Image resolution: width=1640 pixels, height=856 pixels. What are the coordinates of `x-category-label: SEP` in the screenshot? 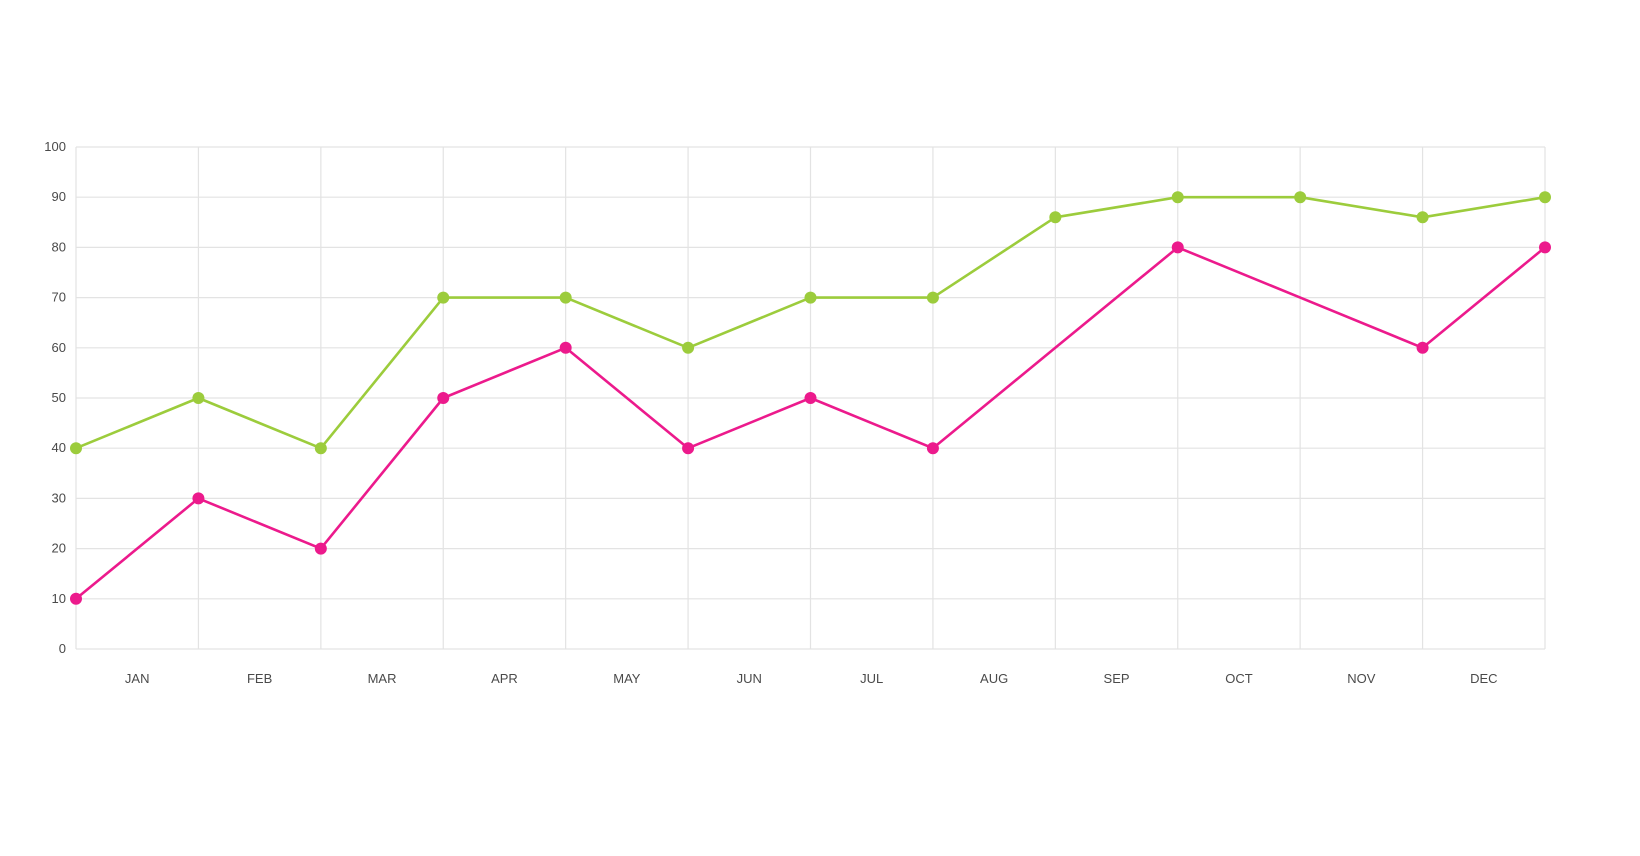 It's located at (1117, 678).